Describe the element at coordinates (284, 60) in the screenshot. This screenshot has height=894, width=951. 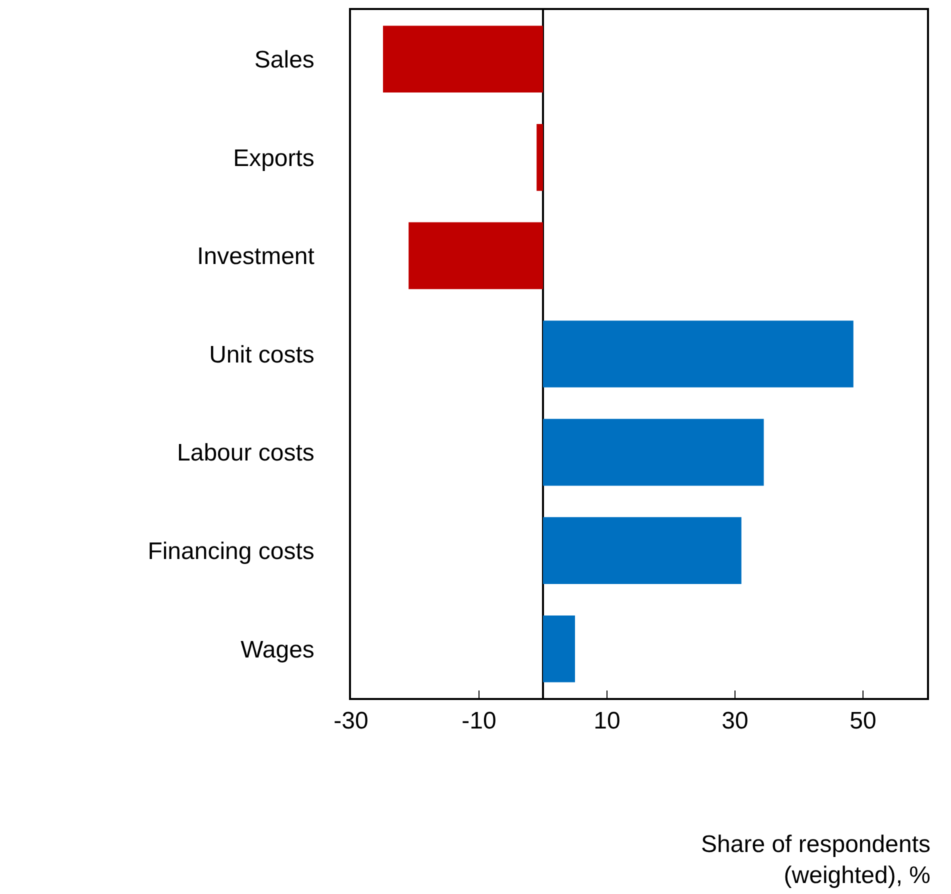
I see `y-tick-label: Sales` at that location.